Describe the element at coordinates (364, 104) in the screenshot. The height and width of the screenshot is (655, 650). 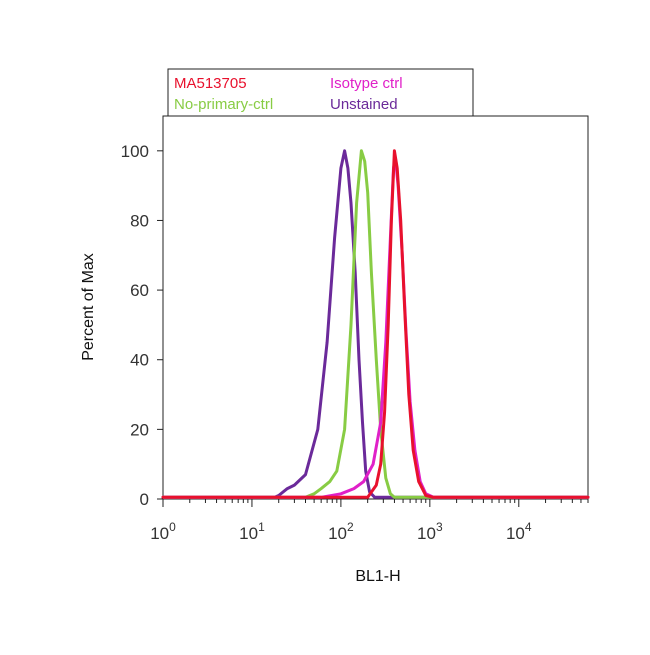
I see `legend-entry: Unstained` at that location.